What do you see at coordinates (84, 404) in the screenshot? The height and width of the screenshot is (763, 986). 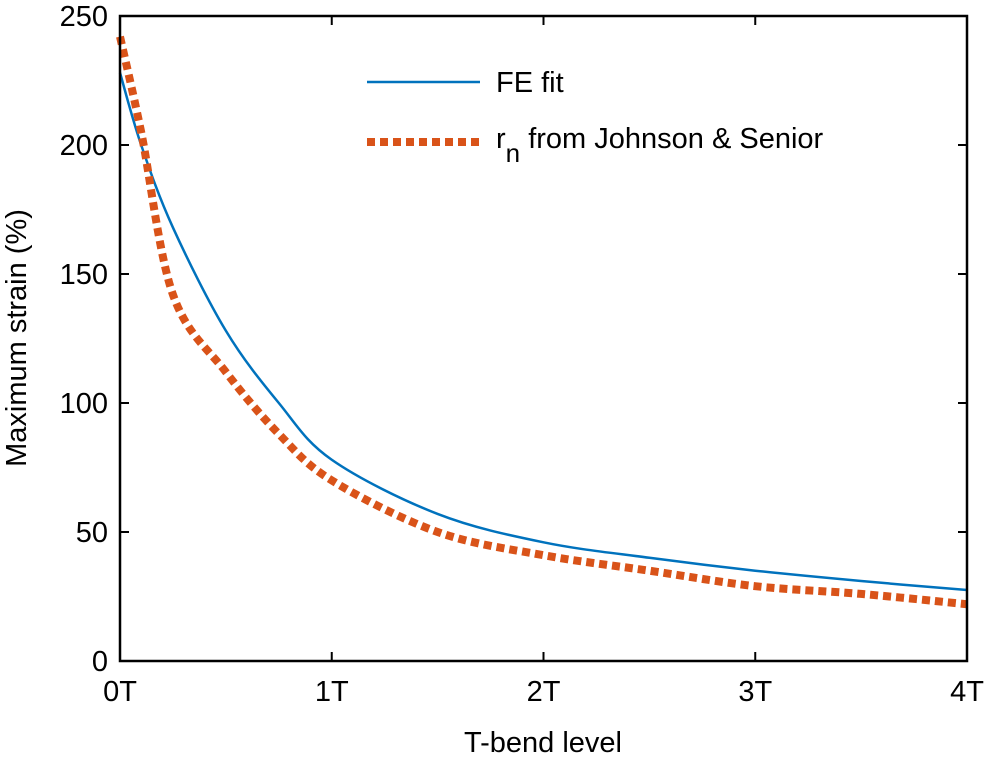 I see `y-tick-label: 100` at bounding box center [84, 404].